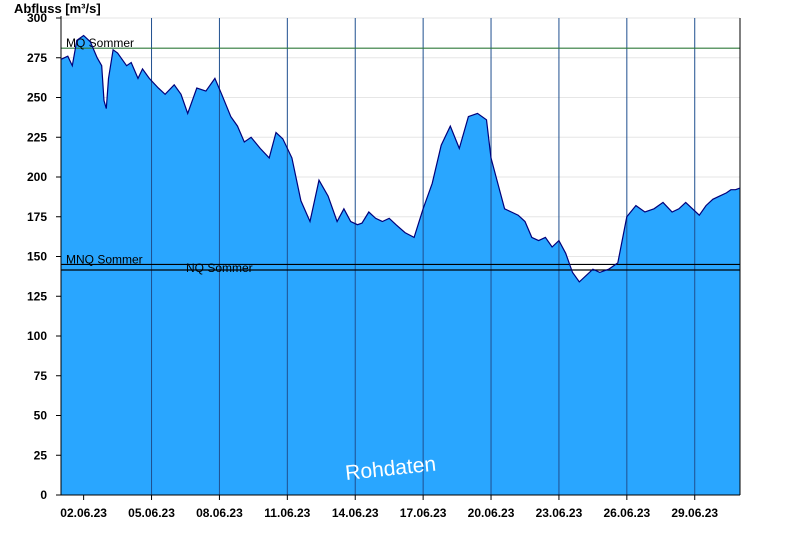  What do you see at coordinates (37, 336) in the screenshot?
I see `y-tick-label: 100` at bounding box center [37, 336].